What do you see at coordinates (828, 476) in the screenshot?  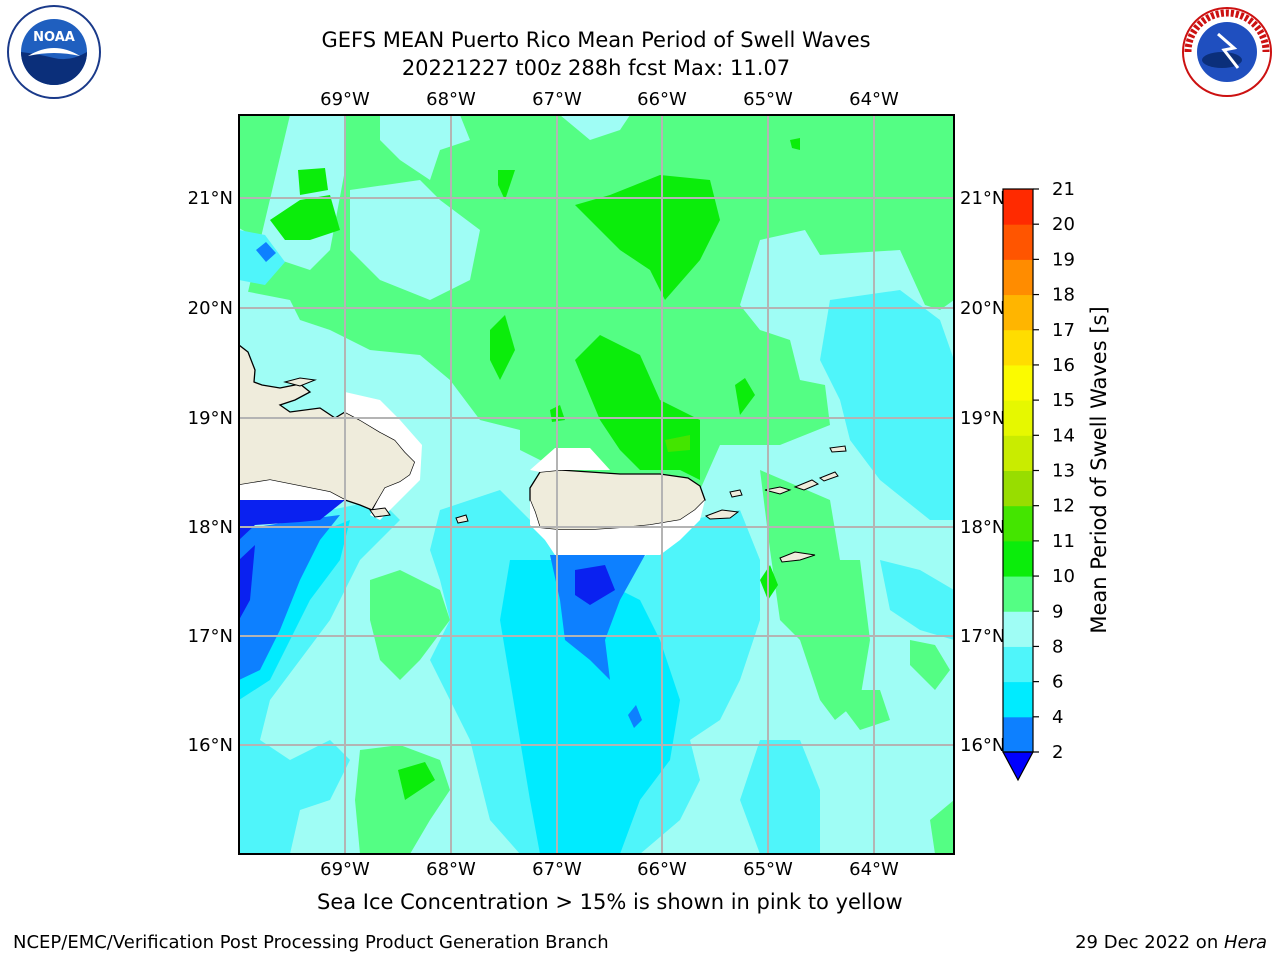 I see `island-virgin-gorda` at bounding box center [828, 476].